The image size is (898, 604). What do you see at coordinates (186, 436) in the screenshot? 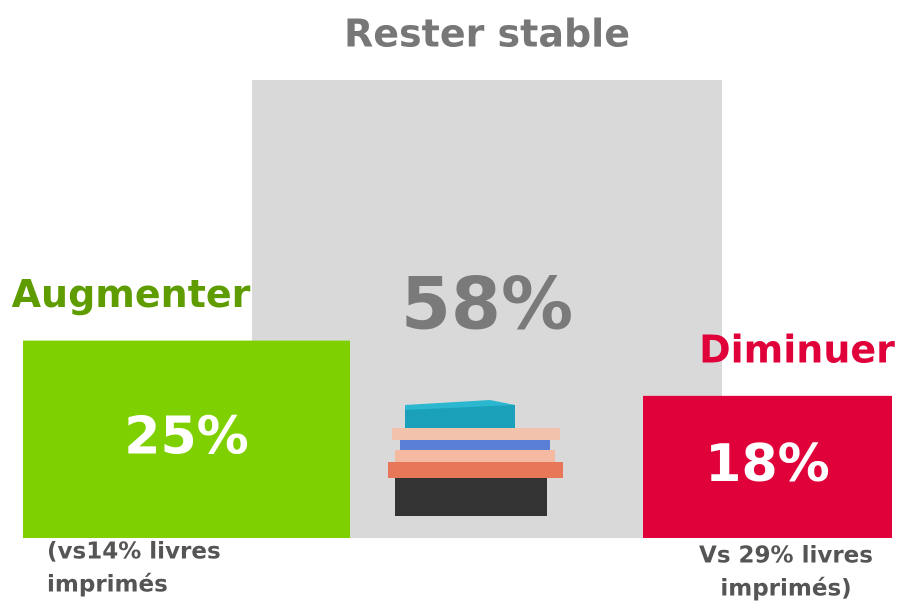
I see `value-label: 25%` at bounding box center [186, 436].